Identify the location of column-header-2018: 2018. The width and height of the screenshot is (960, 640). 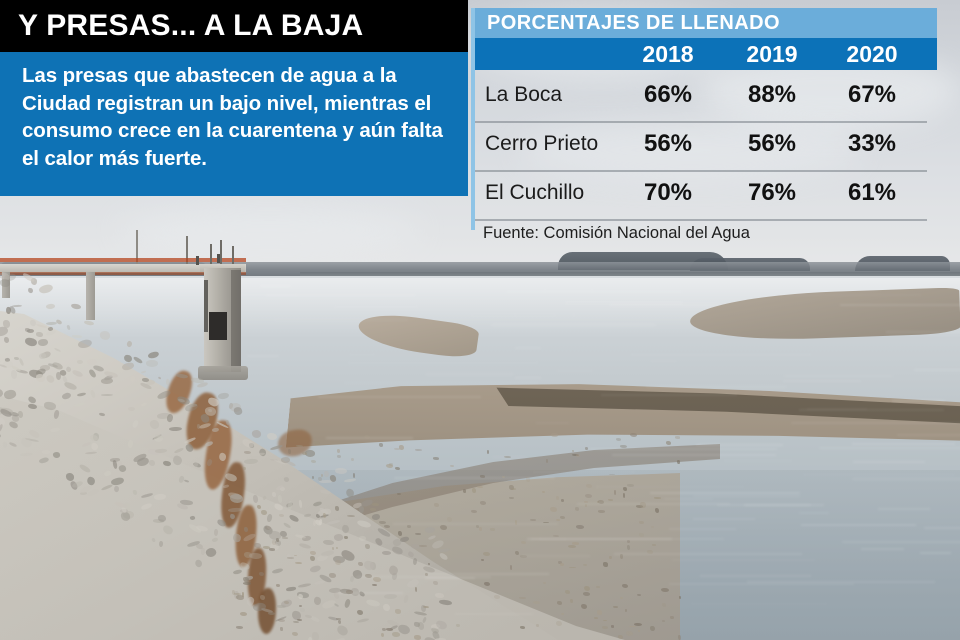
(668, 54).